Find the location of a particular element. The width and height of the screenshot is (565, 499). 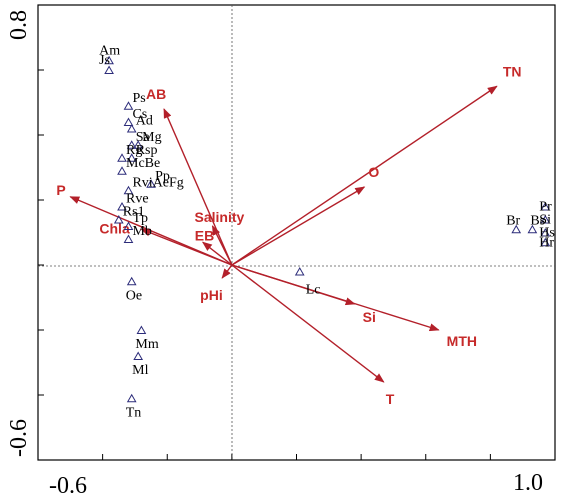

species-label: Ps is located at coordinates (138, 98).